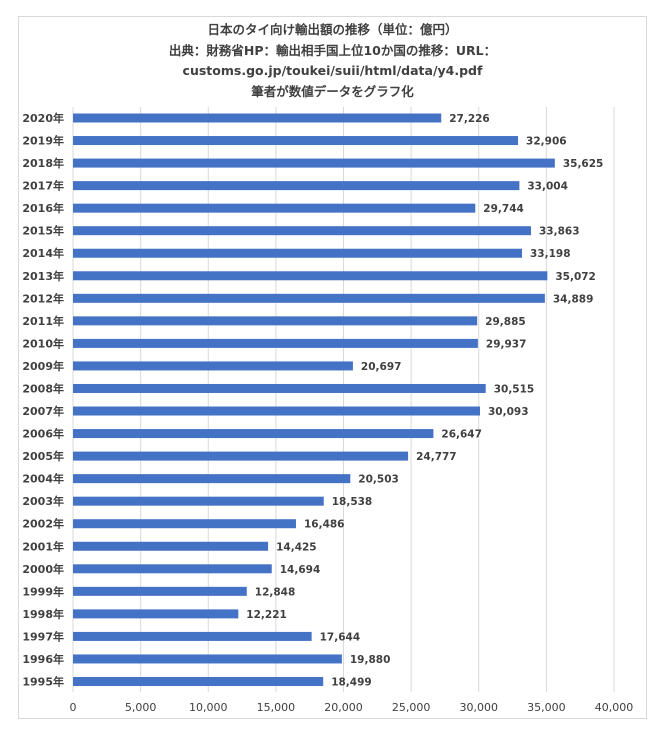  What do you see at coordinates (381, 367) in the screenshot?
I see `data-label: 20,697` at bounding box center [381, 367].